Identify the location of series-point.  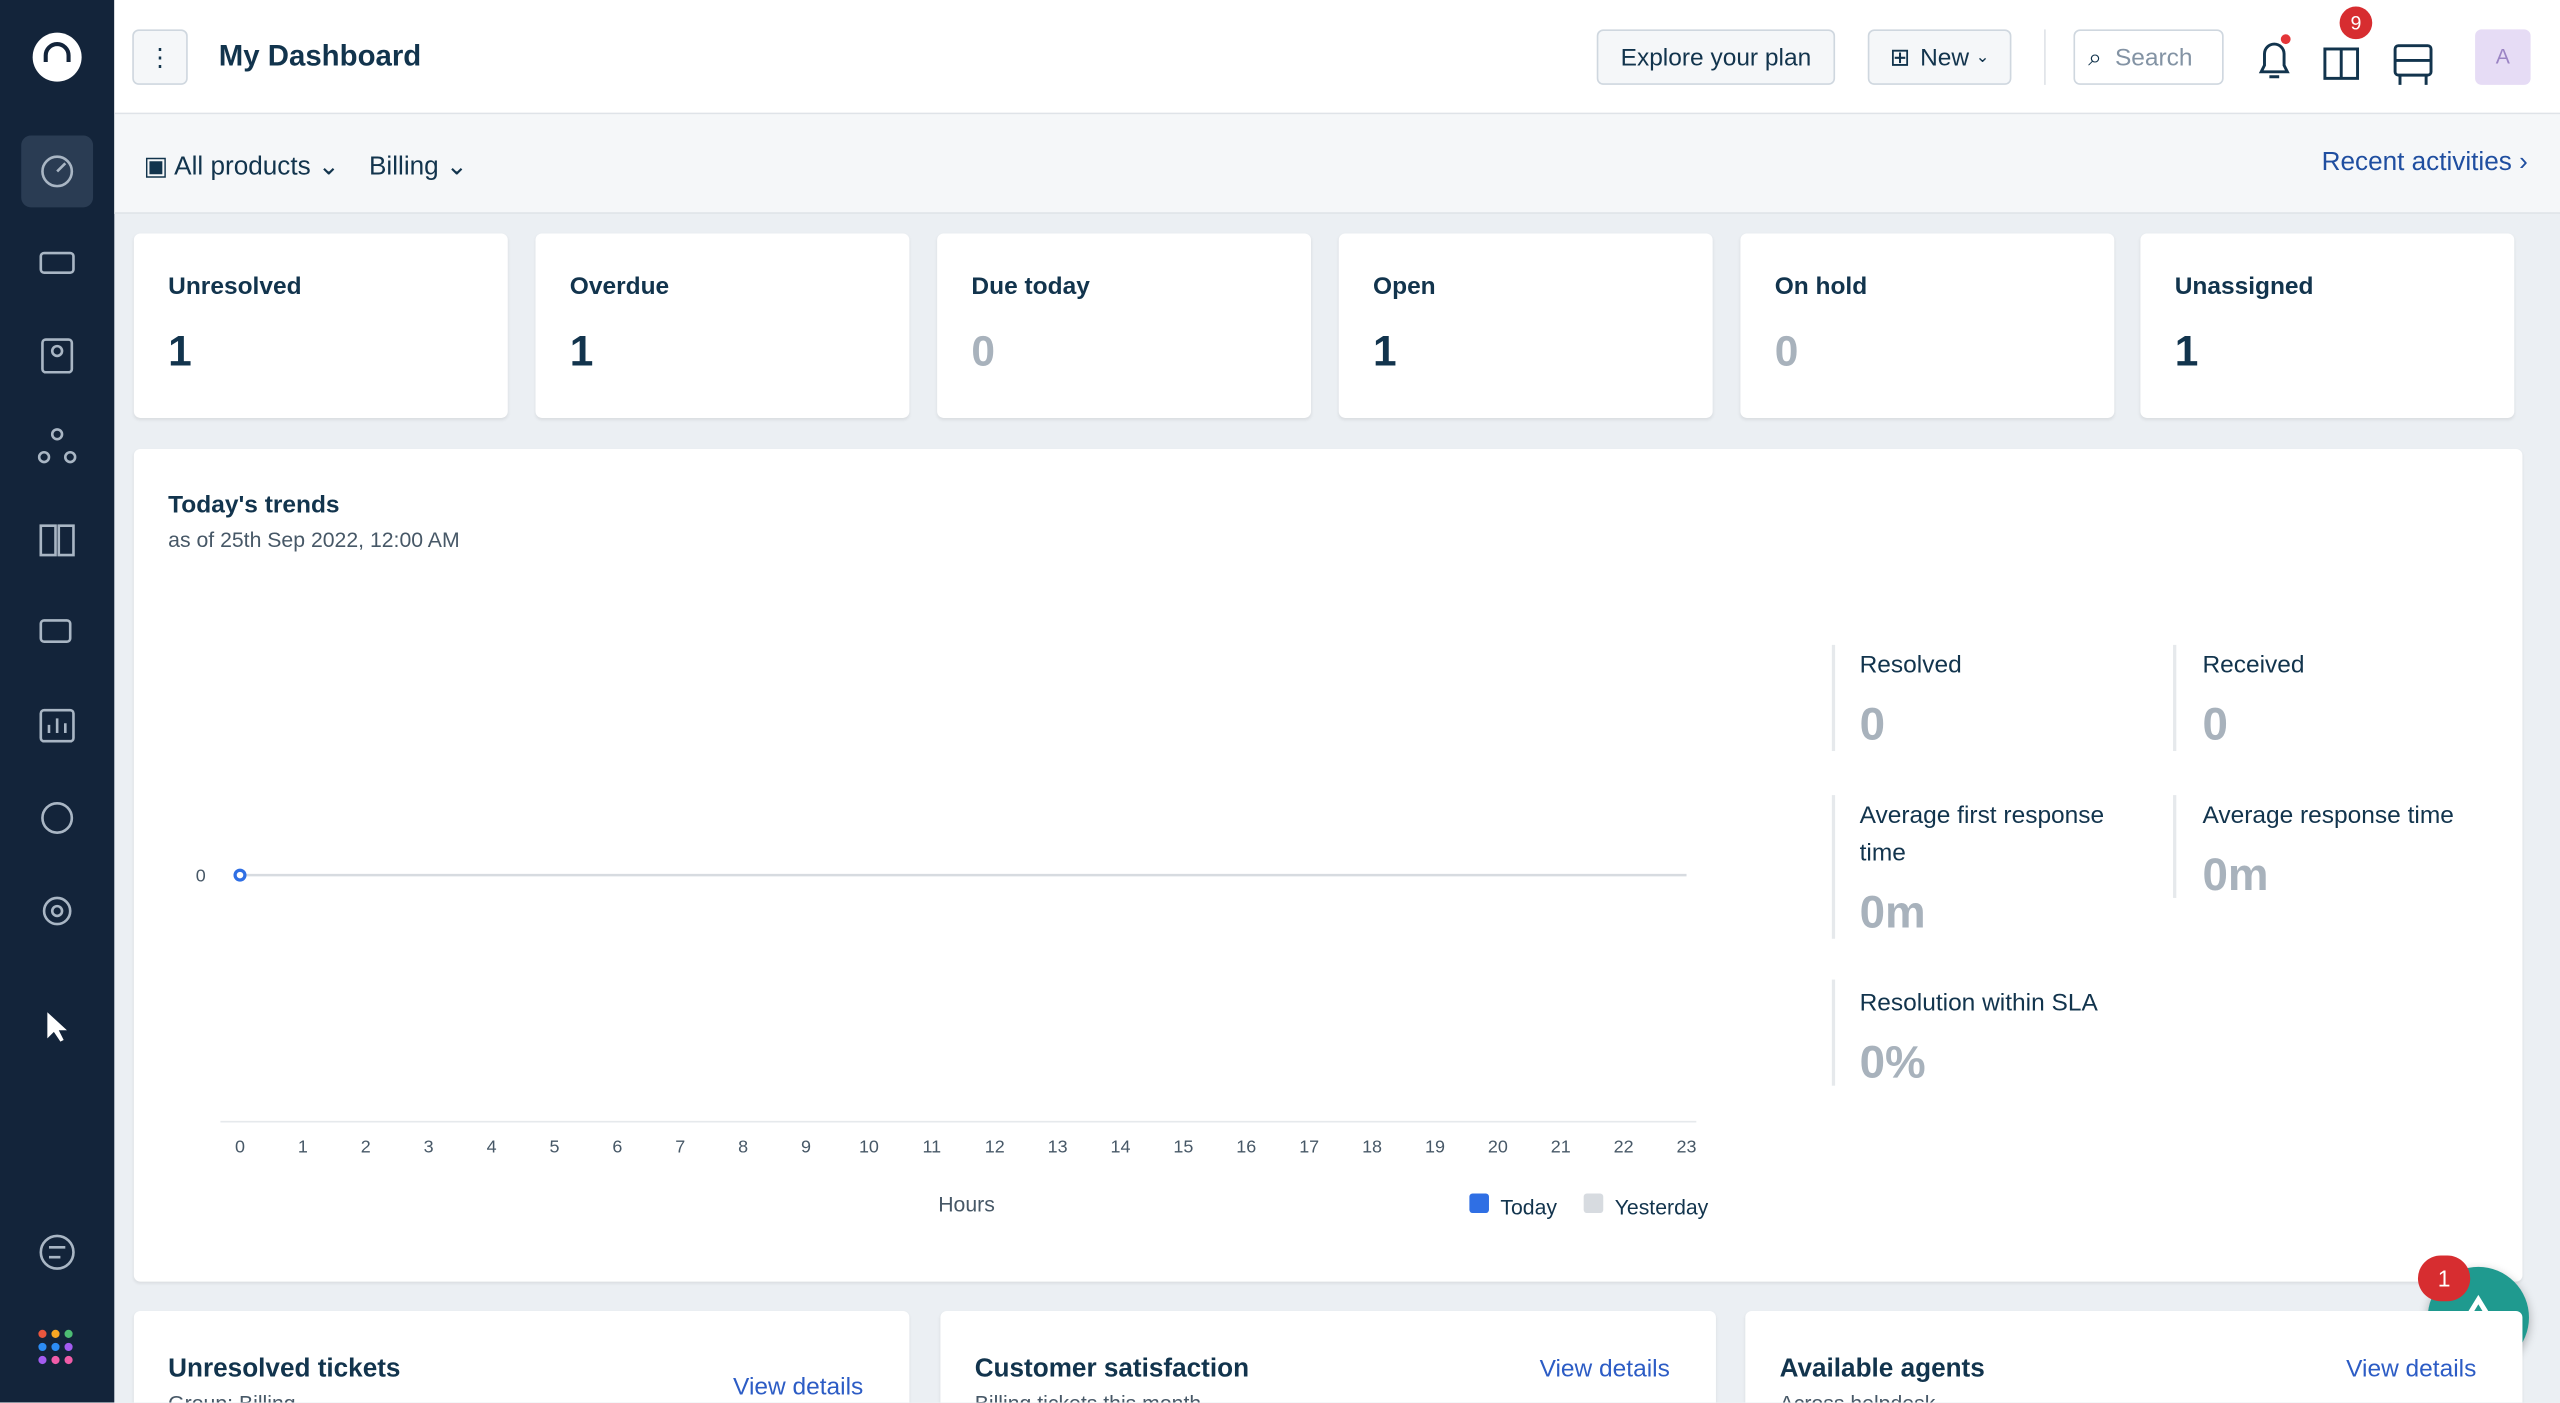
(240, 875).